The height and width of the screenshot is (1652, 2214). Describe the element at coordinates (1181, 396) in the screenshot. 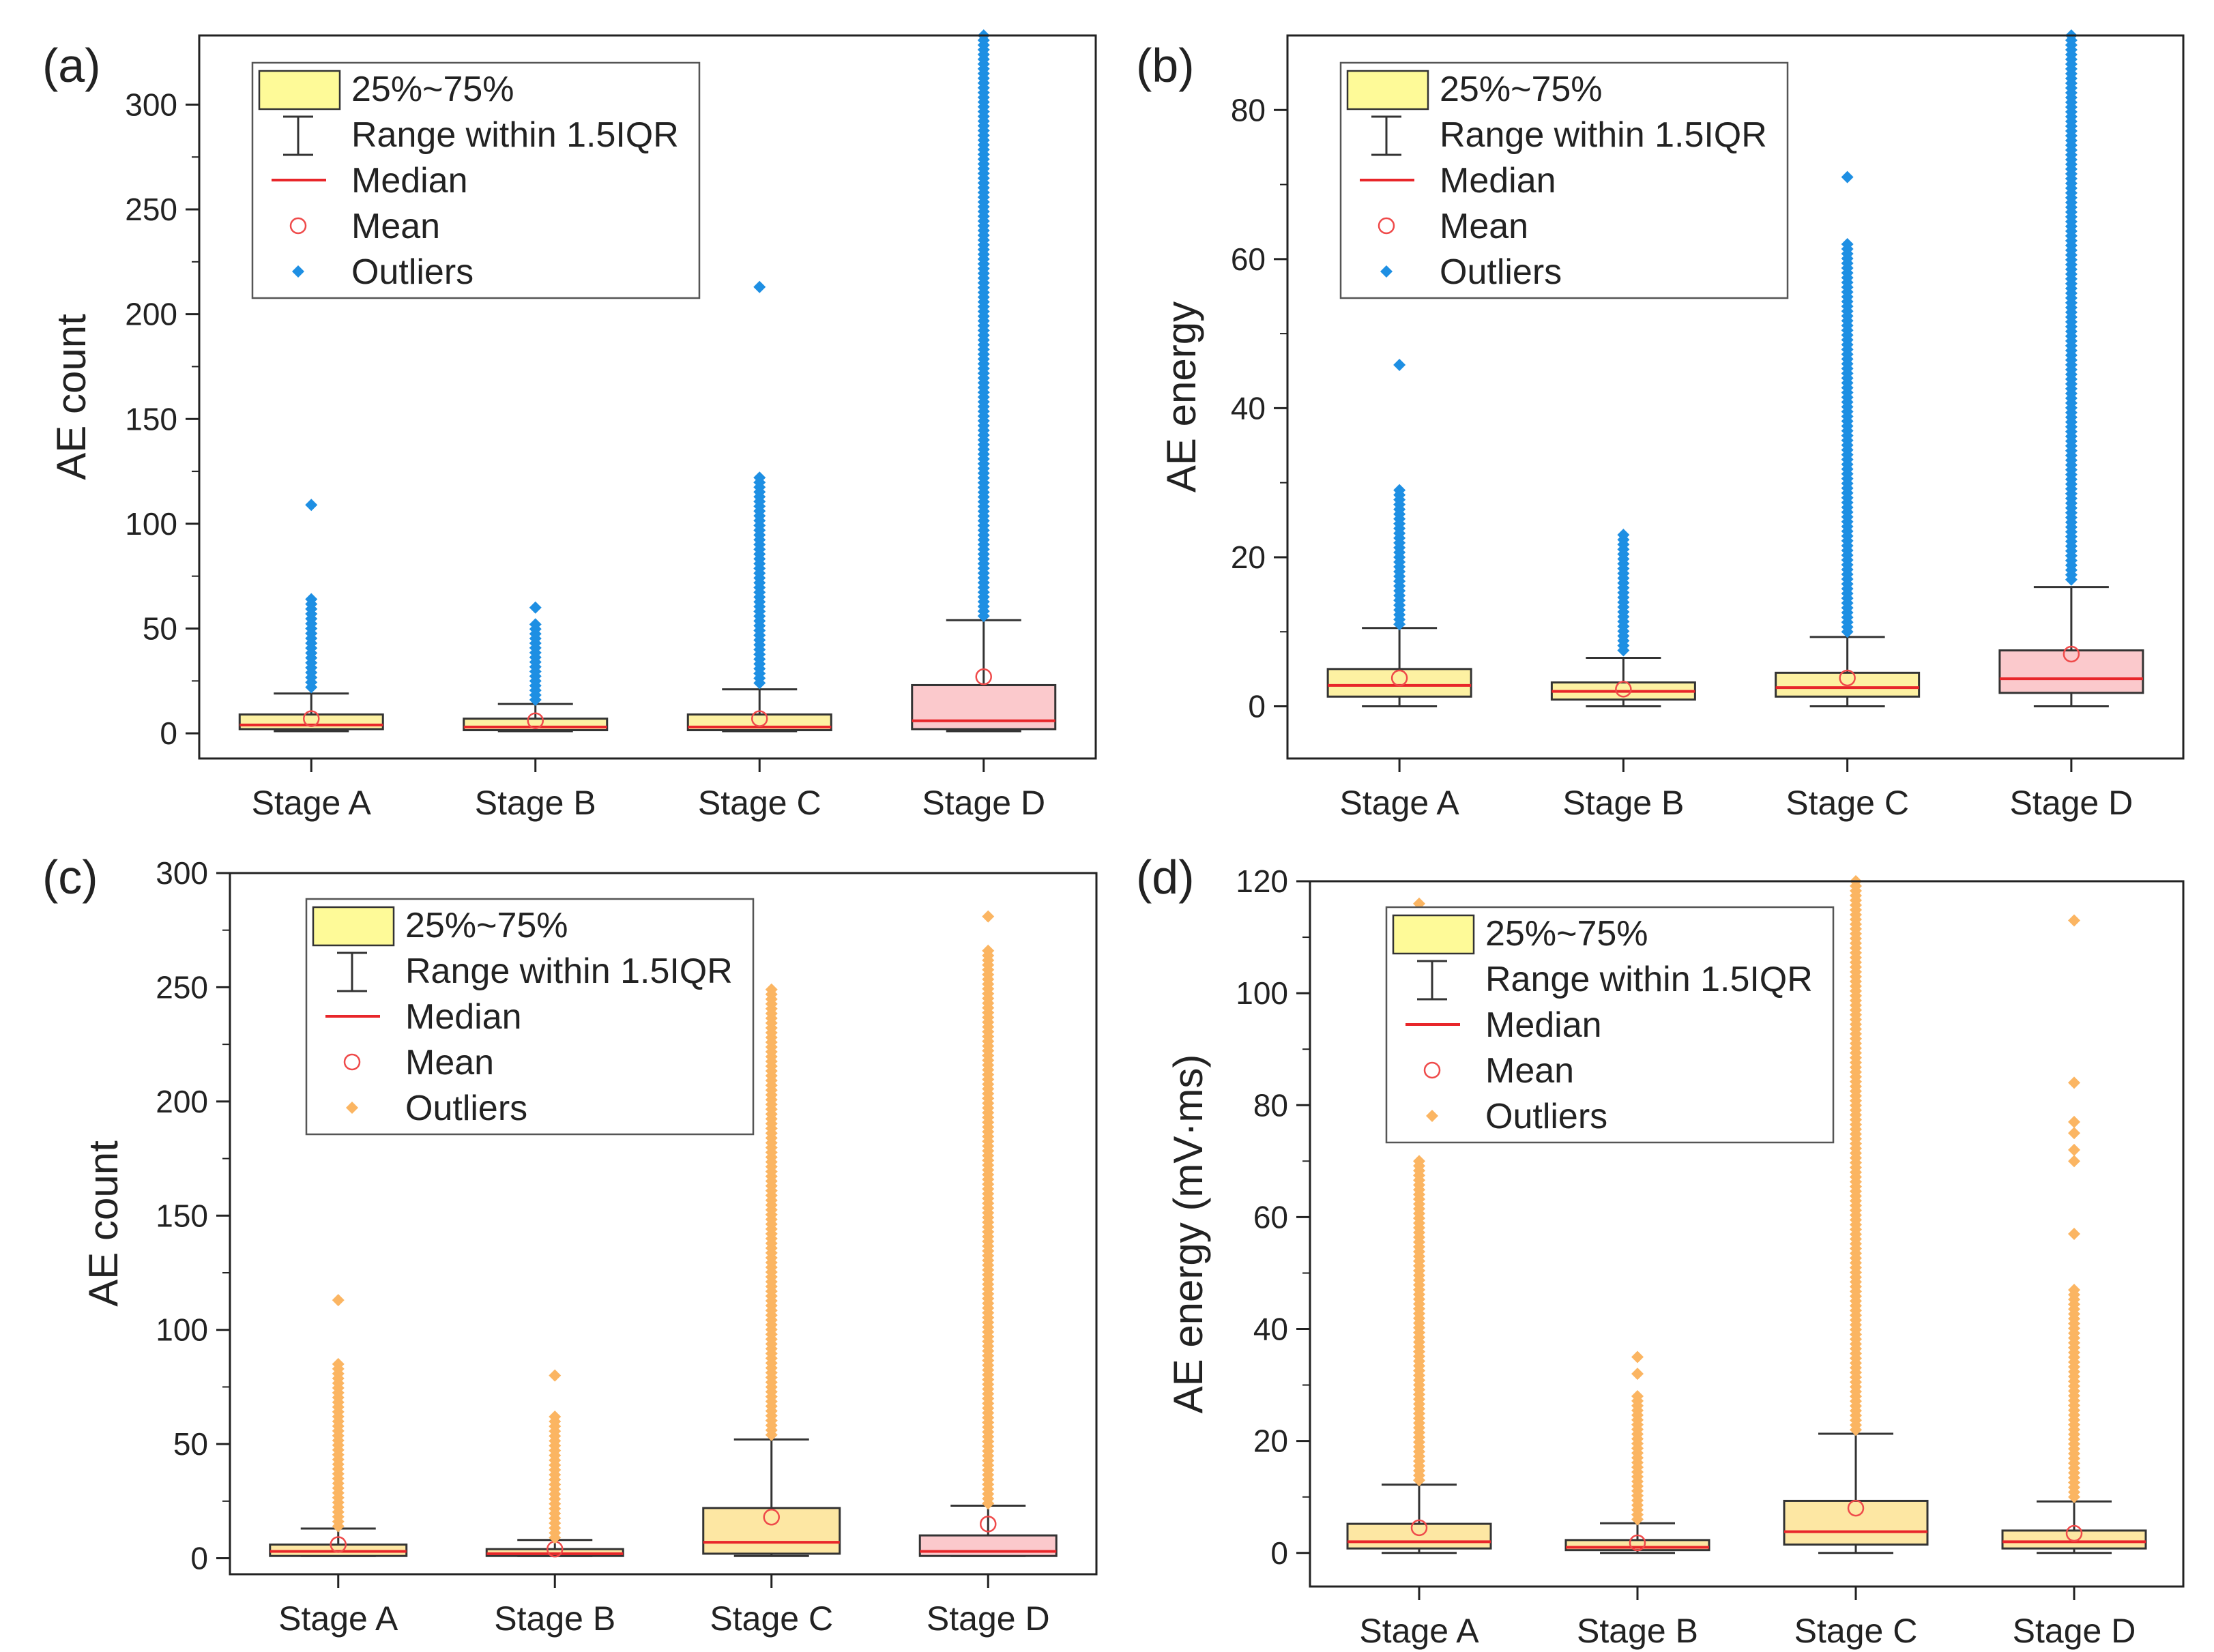

I see `y-axis-label: AE energy` at that location.